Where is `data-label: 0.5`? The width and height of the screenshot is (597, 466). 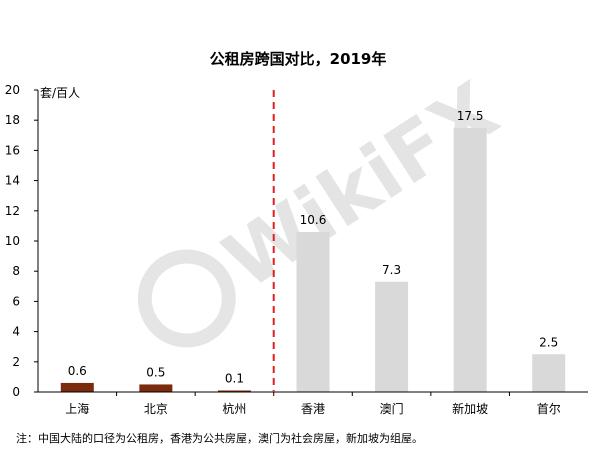 data-label: 0.5 is located at coordinates (155, 372).